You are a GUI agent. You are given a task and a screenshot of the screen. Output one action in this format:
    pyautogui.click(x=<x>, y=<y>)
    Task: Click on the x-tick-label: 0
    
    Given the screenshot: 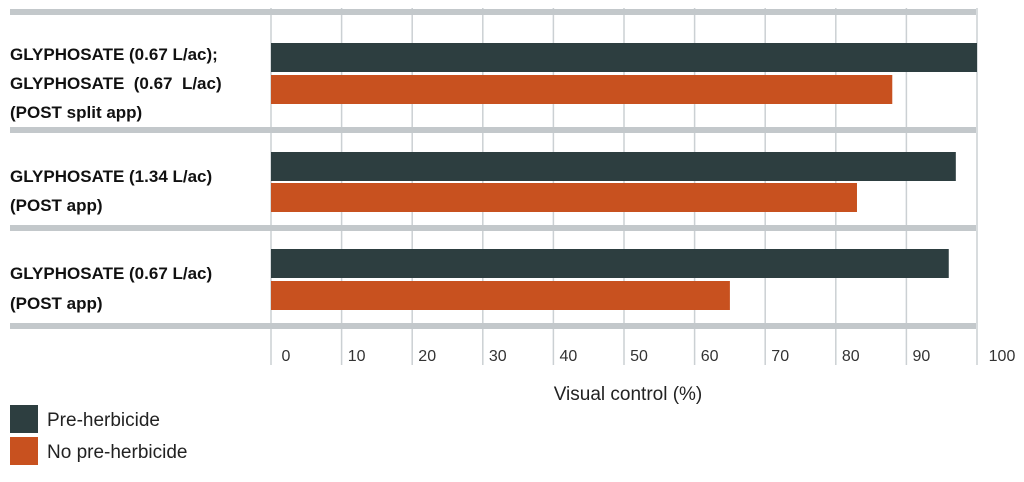 What is the action you would take?
    pyautogui.click(x=286, y=356)
    